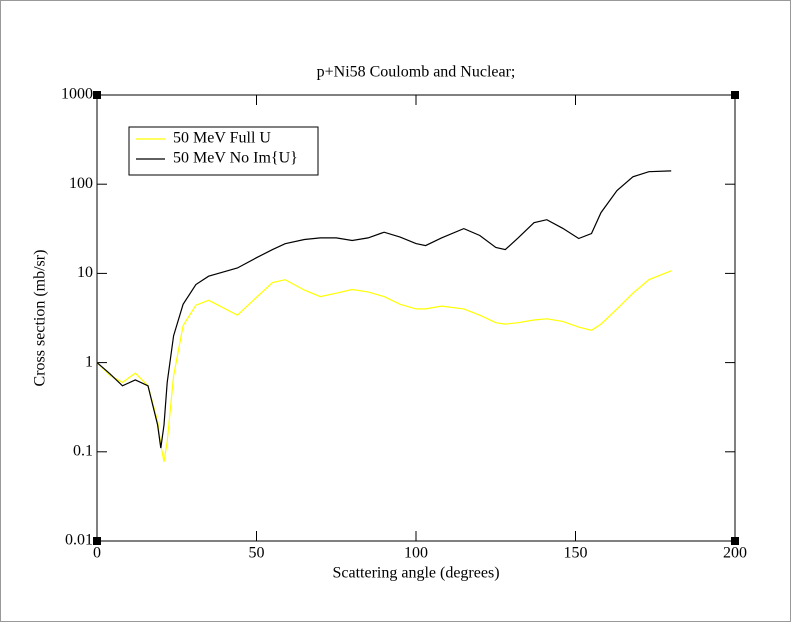 Image resolution: width=791 pixels, height=622 pixels. What do you see at coordinates (576, 553) in the screenshot?
I see `x-tick-label: 150` at bounding box center [576, 553].